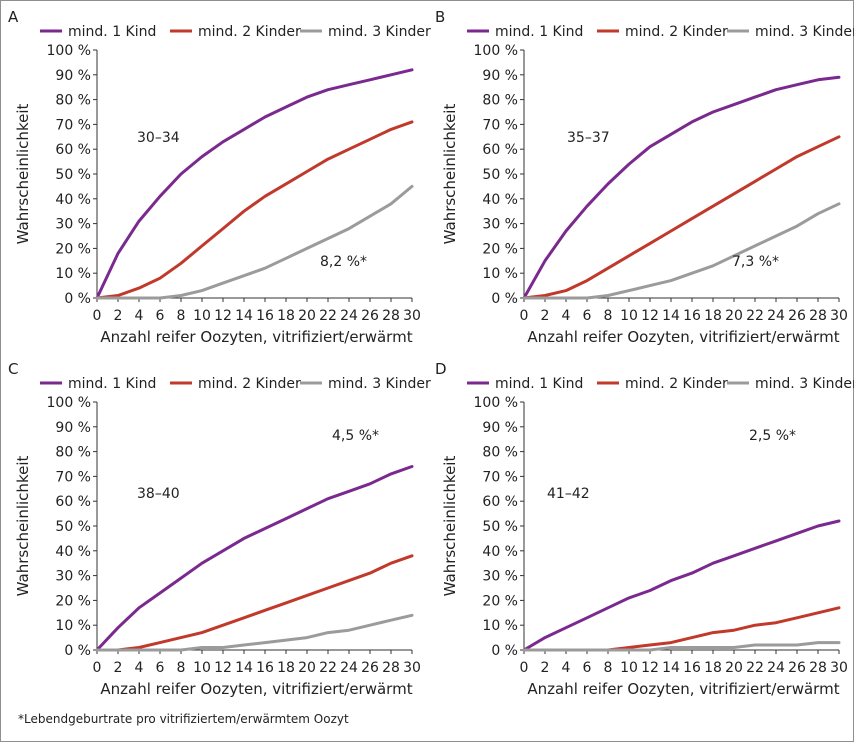  I want to click on panel-letter: B, so click(440, 17).